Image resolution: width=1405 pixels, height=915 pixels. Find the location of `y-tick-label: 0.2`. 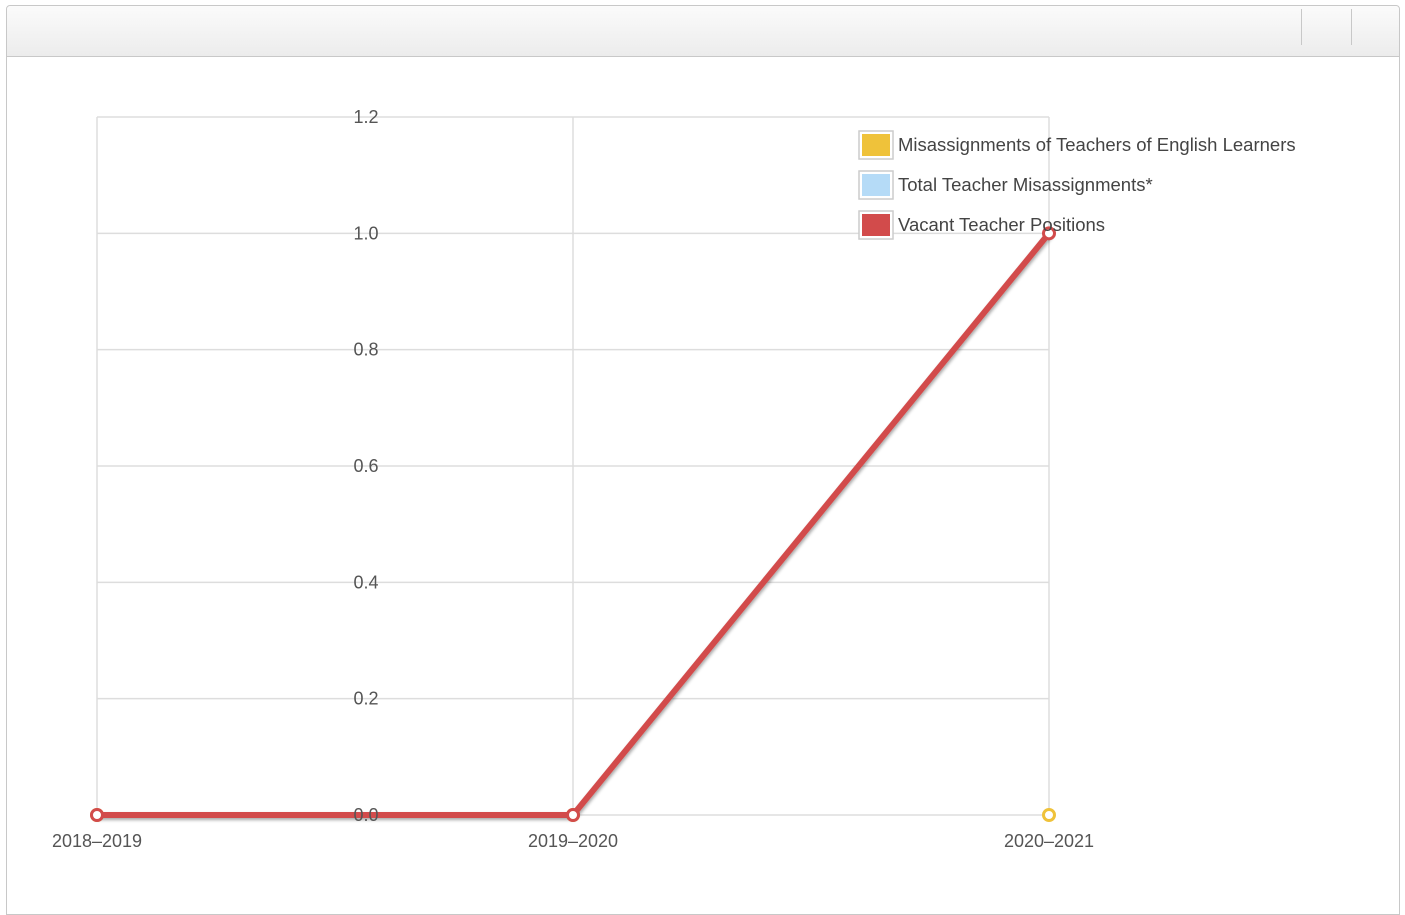

y-tick-label: 0.2 is located at coordinates (365, 699).